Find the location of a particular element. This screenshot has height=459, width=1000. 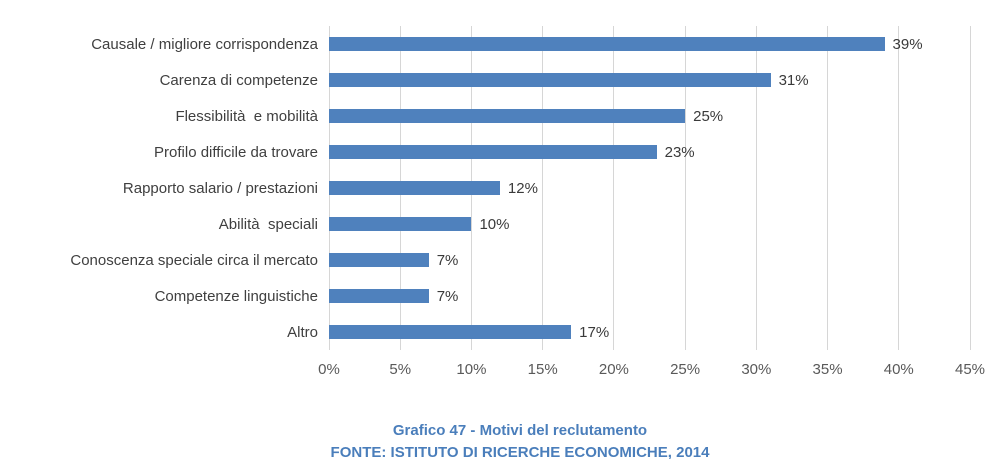

bar-row: Rapporto salario / prestazioni 12% is located at coordinates (485, 188).